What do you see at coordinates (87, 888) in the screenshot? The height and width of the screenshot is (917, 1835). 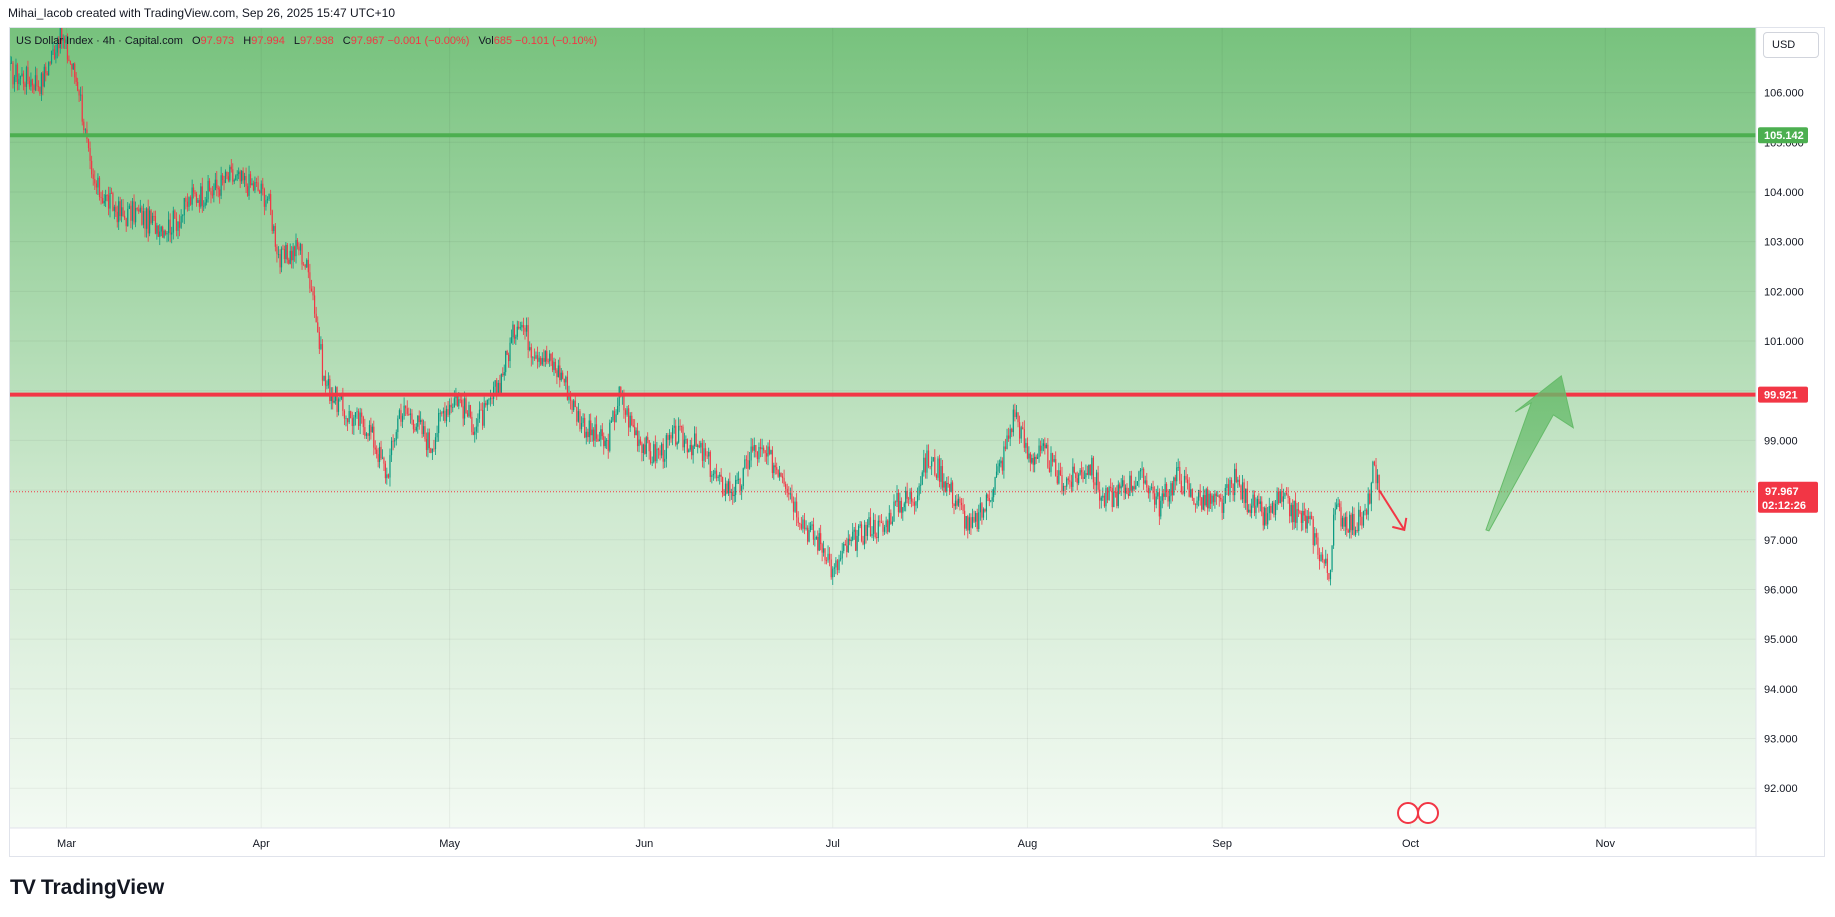 I see `tradingview-logo: TV TradingView` at bounding box center [87, 888].